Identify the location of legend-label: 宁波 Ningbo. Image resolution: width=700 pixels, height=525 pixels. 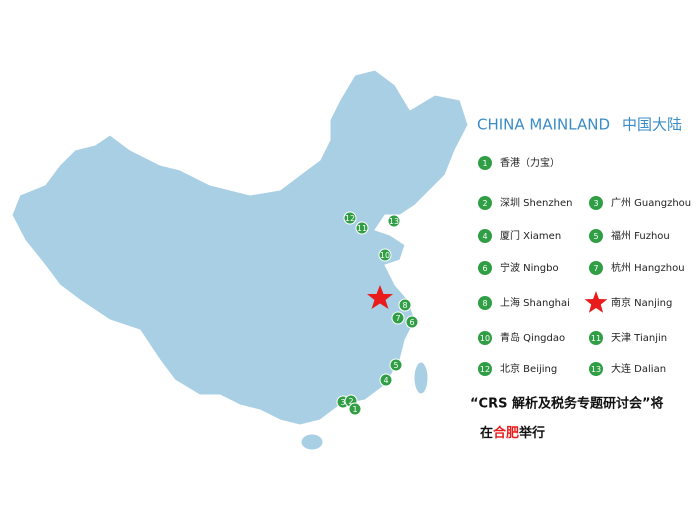
(529, 267).